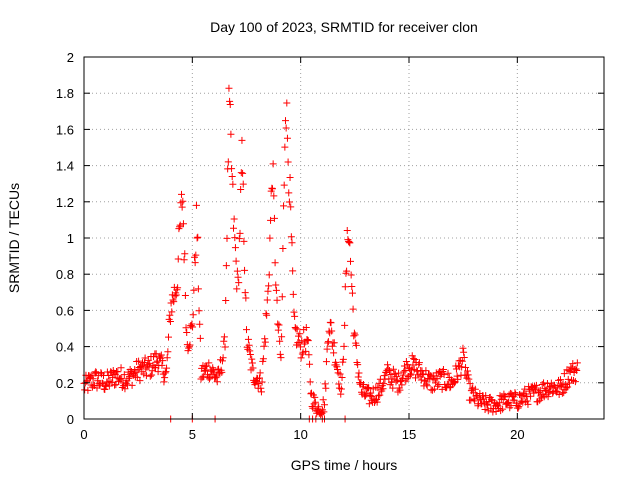  Describe the element at coordinates (65, 274) in the screenshot. I see `y-tick-label: 0.8` at that location.